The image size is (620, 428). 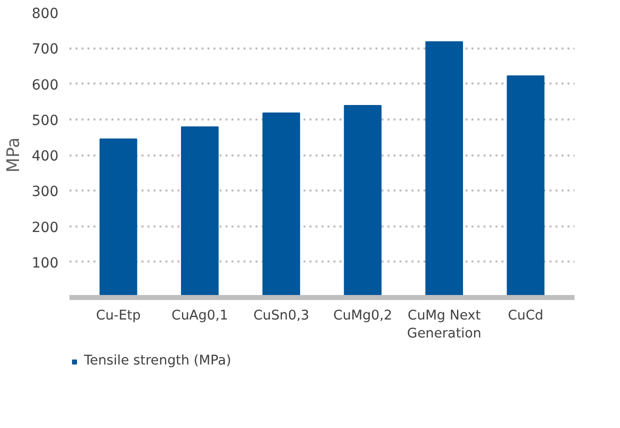 What do you see at coordinates (45, 192) in the screenshot?
I see `y-tick-label: 300` at bounding box center [45, 192].